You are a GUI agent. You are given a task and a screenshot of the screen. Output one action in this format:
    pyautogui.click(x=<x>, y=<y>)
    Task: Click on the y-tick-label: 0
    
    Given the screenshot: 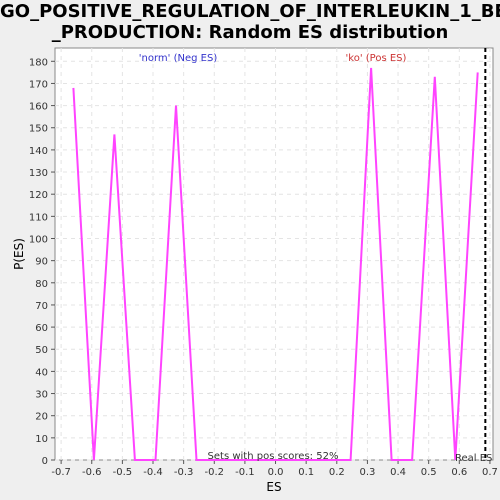 What is the action you would take?
    pyautogui.click(x=45, y=461)
    